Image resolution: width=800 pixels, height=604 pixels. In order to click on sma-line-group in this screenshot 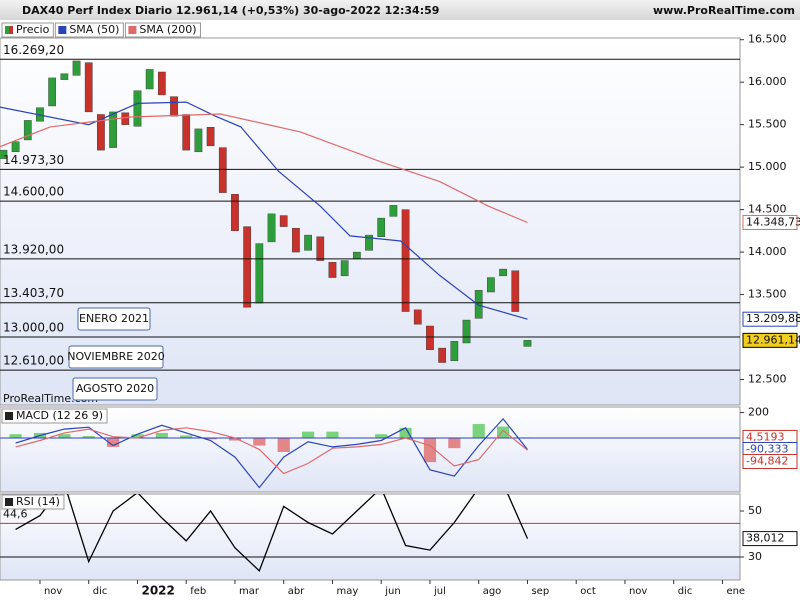, I will do `click(264, 168)`.